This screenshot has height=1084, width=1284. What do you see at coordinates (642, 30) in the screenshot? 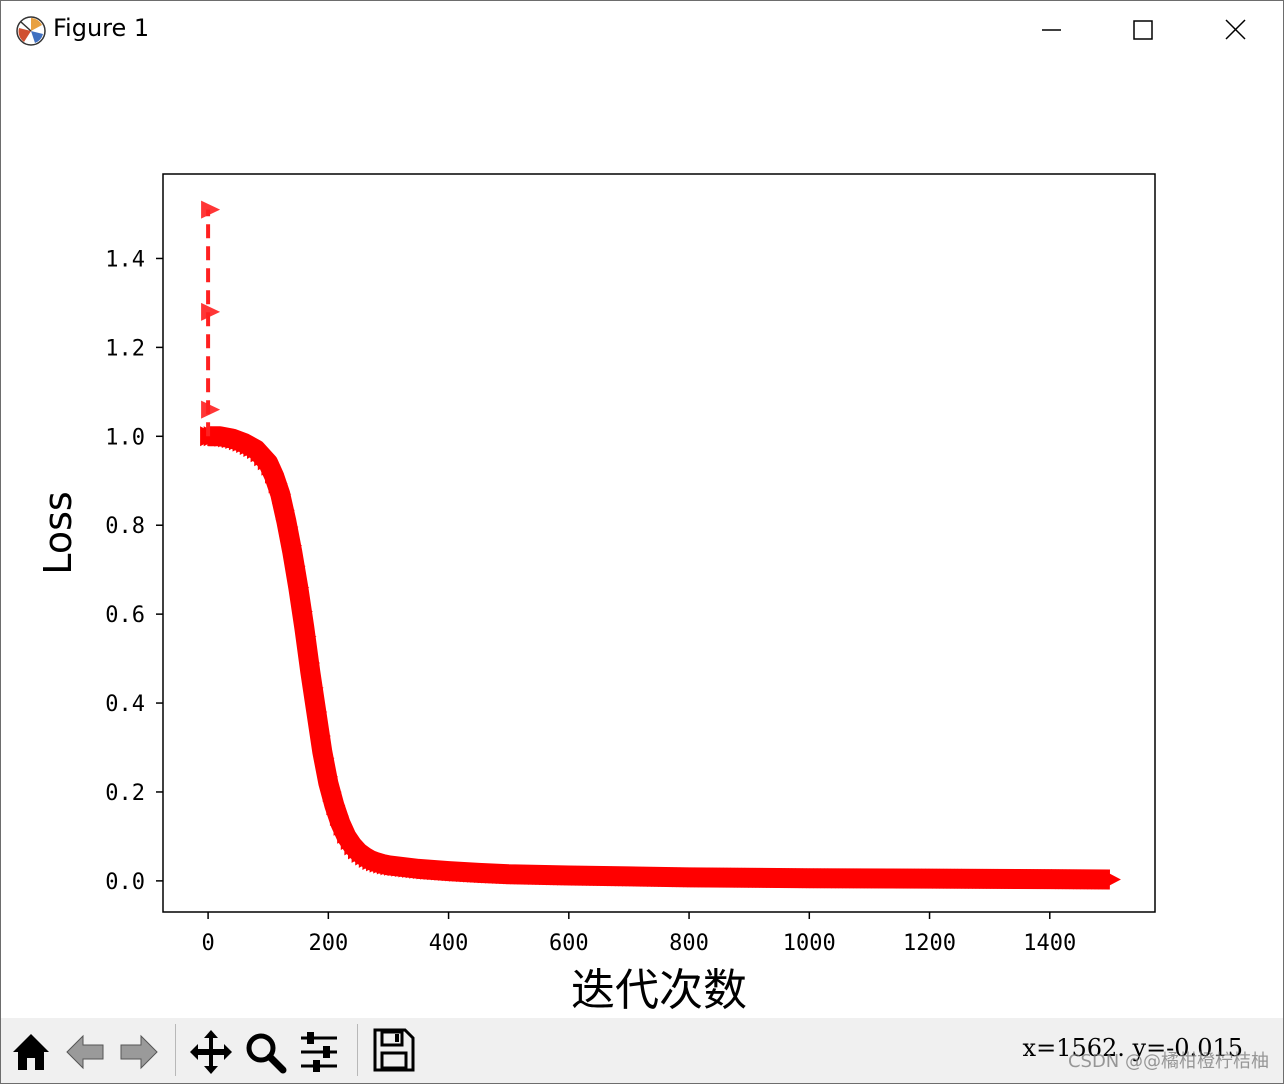
I see `title-bar: Figure 1` at bounding box center [642, 30].